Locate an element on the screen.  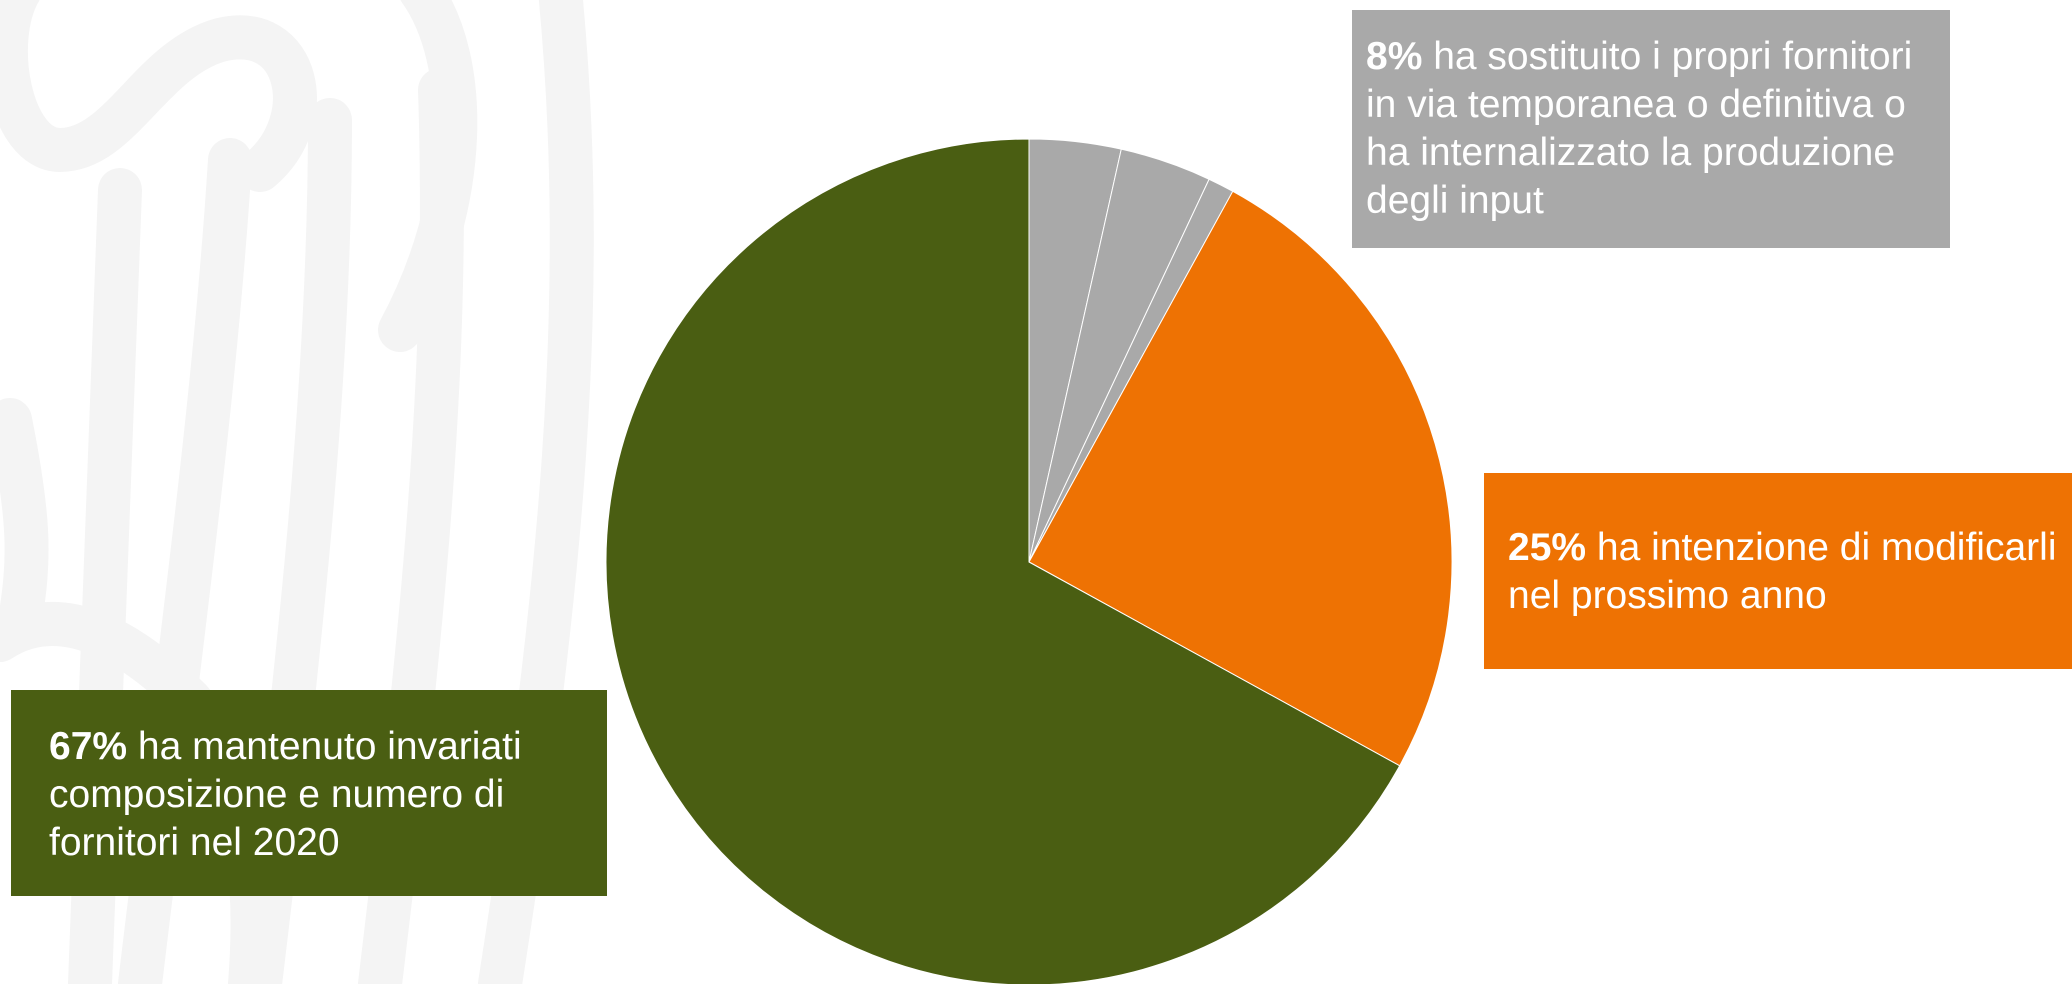
callout-percentage: 25% is located at coordinates (1547, 547).